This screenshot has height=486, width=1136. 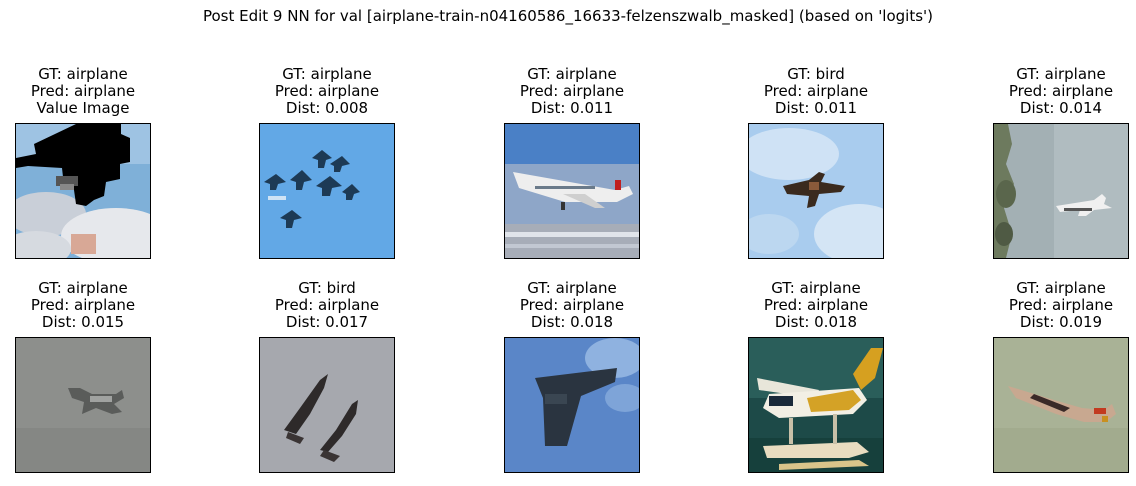 I want to click on panel-dist-label: Dist: 0.019, so click(x=1061, y=322).